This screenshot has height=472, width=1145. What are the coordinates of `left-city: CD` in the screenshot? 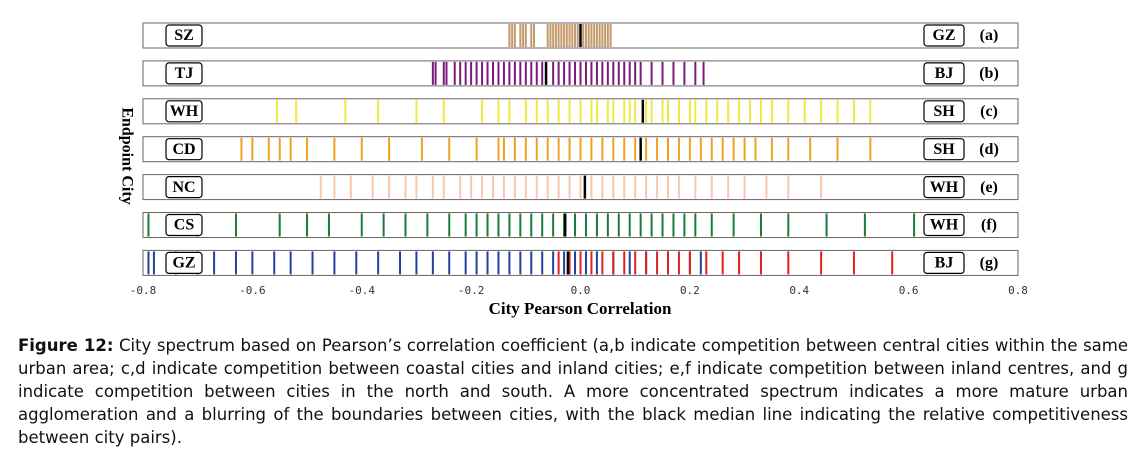 It's located at (183, 149).